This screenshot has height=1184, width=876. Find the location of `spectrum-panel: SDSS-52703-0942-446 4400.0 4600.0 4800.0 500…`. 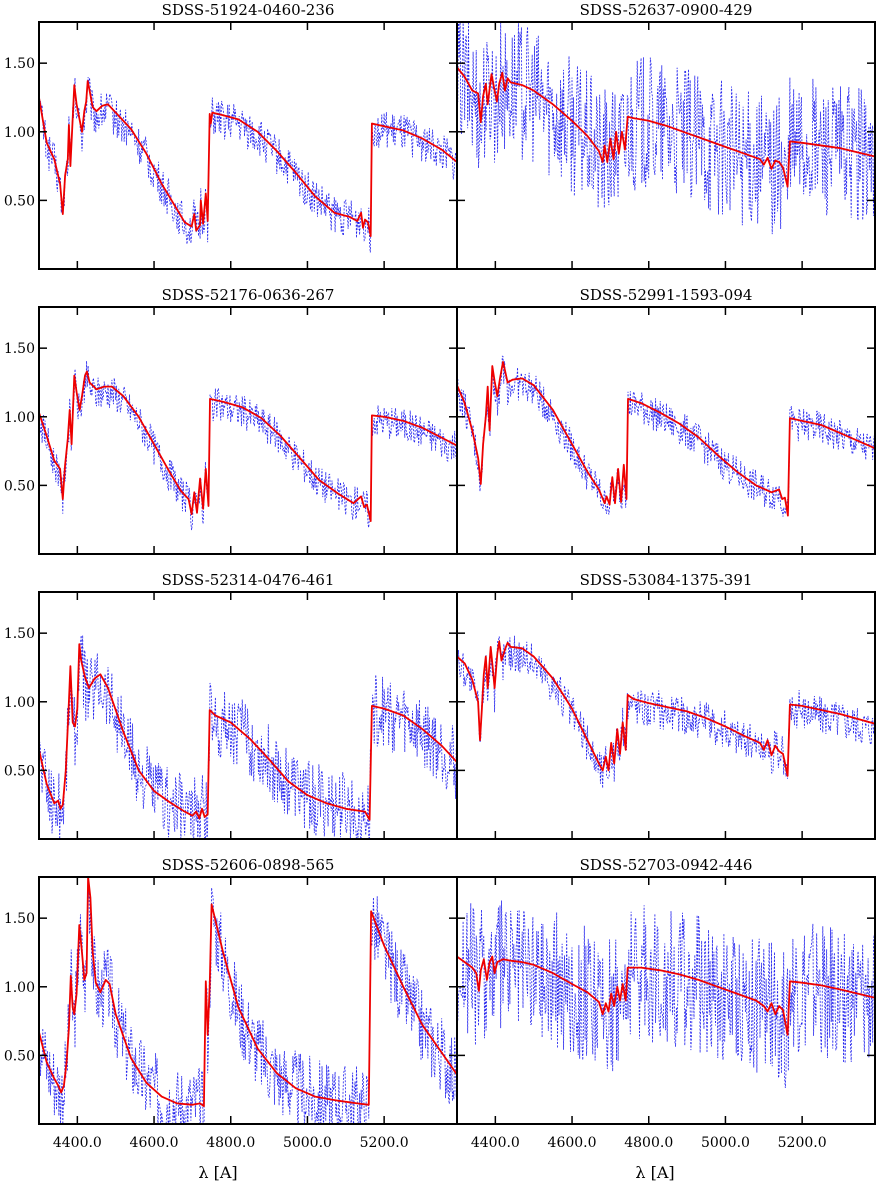

spectrum-panel: SDSS-52703-0942-446 4400.0 4600.0 4800.0 500… is located at coordinates (666, 1003).